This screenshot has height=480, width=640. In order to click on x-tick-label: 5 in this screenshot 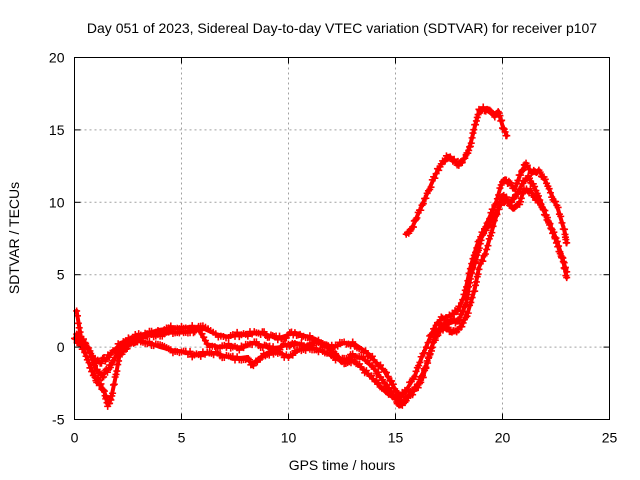, I will do `click(182, 438)`.